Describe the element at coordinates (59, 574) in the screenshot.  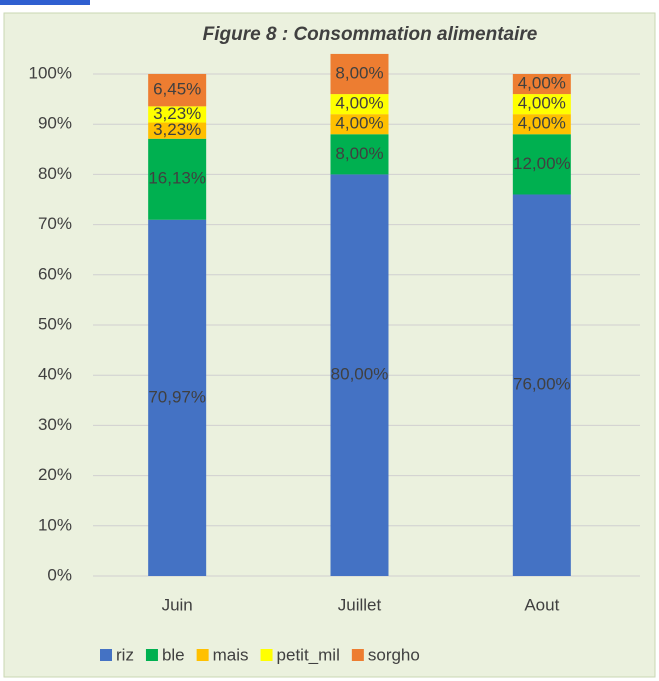
I see `y-tick-label: 0%` at that location.